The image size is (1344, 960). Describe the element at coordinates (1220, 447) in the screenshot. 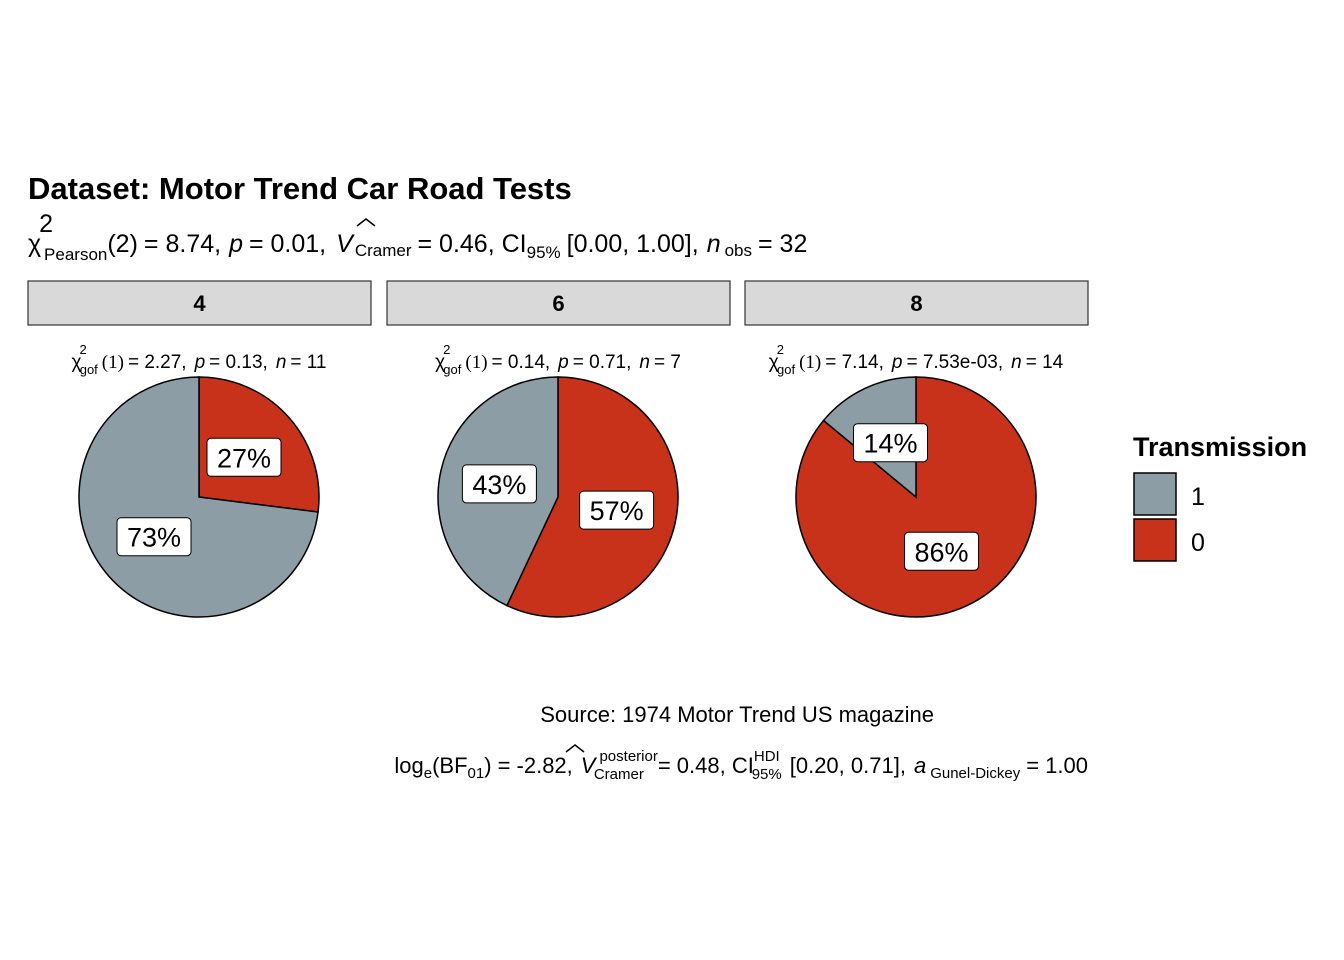

I see `legend-title: Transmission` at that location.